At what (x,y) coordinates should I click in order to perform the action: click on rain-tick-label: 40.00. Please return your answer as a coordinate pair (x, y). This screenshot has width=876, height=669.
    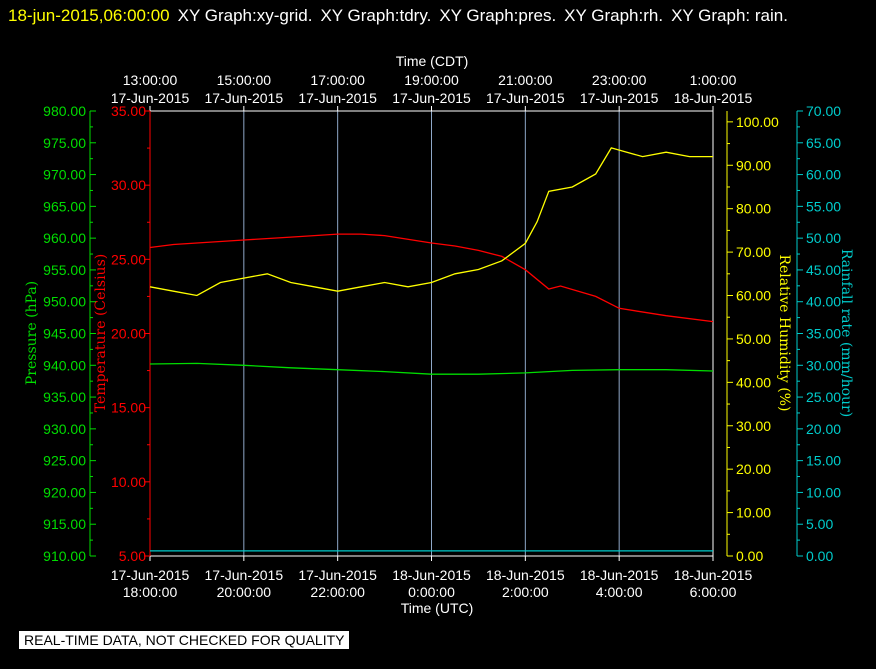
    Looking at the image, I should click on (823, 302).